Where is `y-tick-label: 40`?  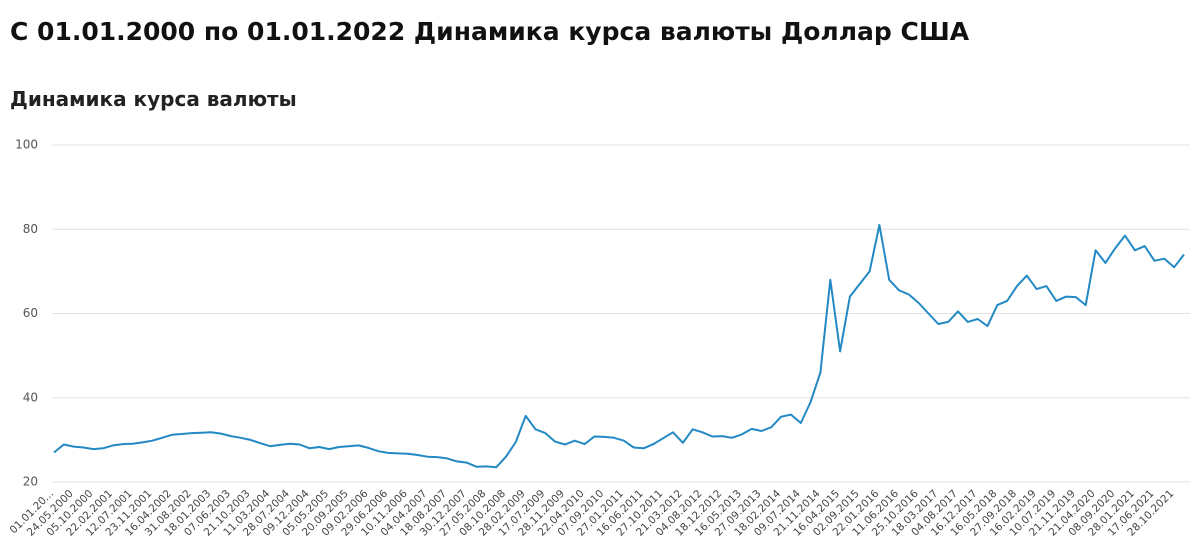
y-tick-label: 40 is located at coordinates (30, 397).